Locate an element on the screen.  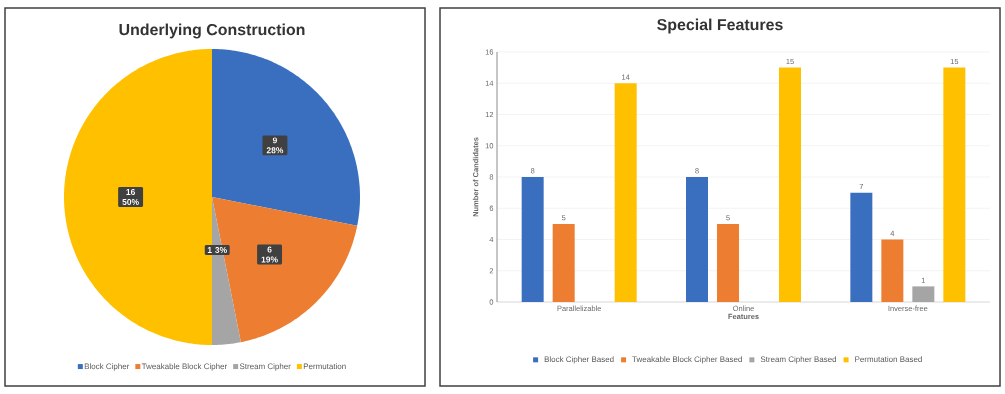
data-label: 6 19% is located at coordinates (269, 254).